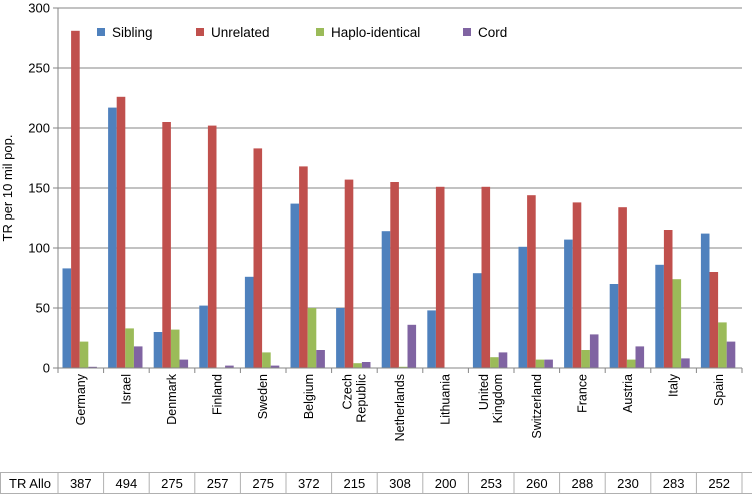 The height and width of the screenshot is (494, 752). I want to click on legend-label: Unrelated, so click(240, 32).